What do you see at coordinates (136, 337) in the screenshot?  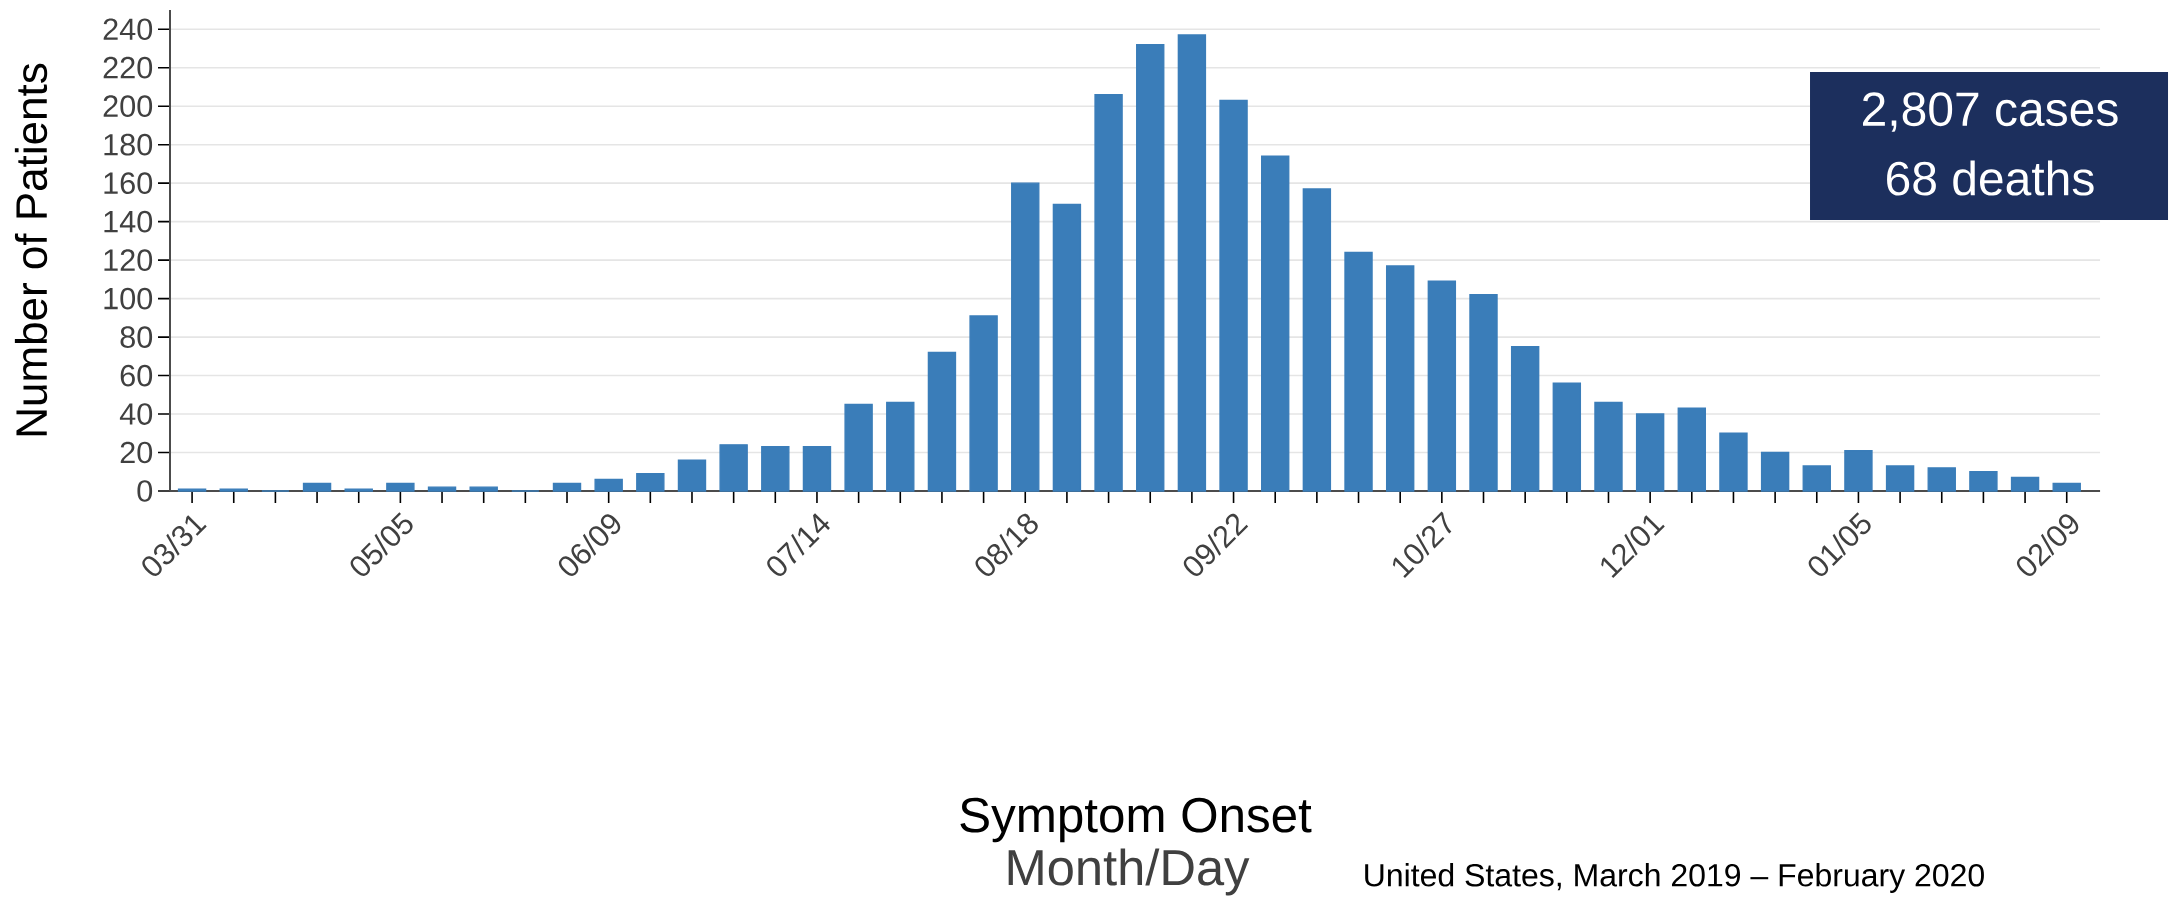 I see `y-tick-label: 80` at bounding box center [136, 337].